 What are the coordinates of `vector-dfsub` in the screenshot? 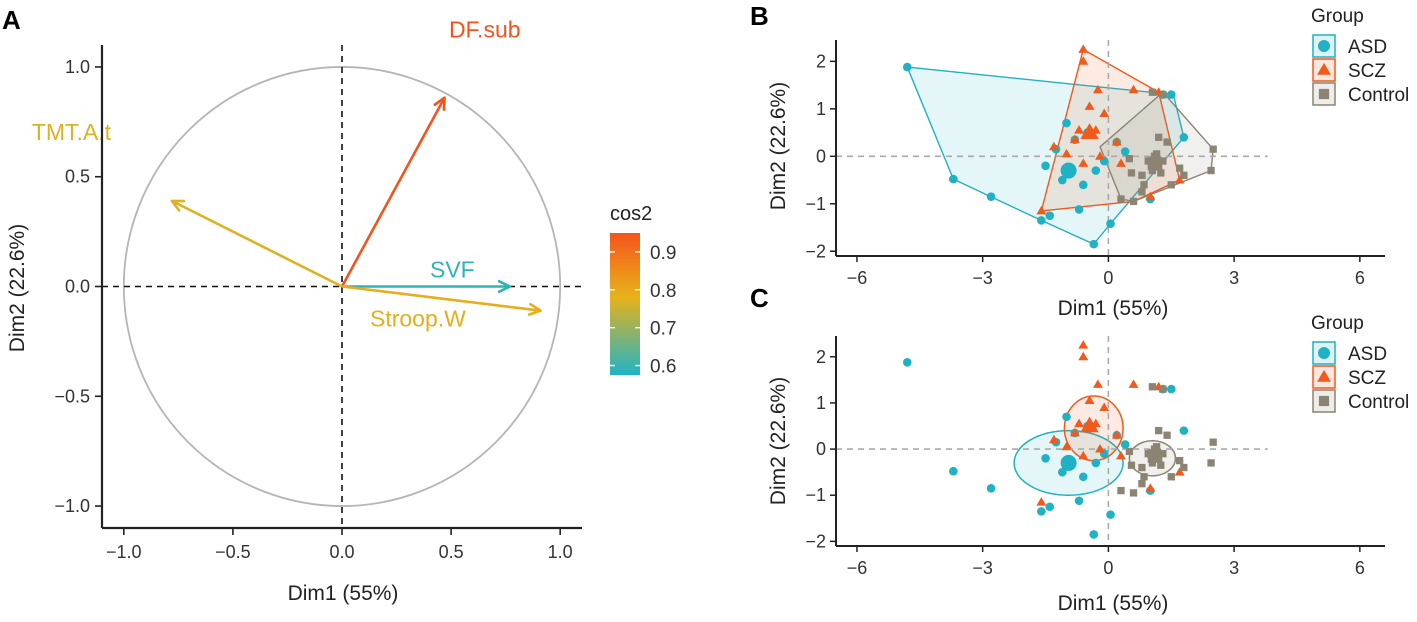 It's located at (393, 192).